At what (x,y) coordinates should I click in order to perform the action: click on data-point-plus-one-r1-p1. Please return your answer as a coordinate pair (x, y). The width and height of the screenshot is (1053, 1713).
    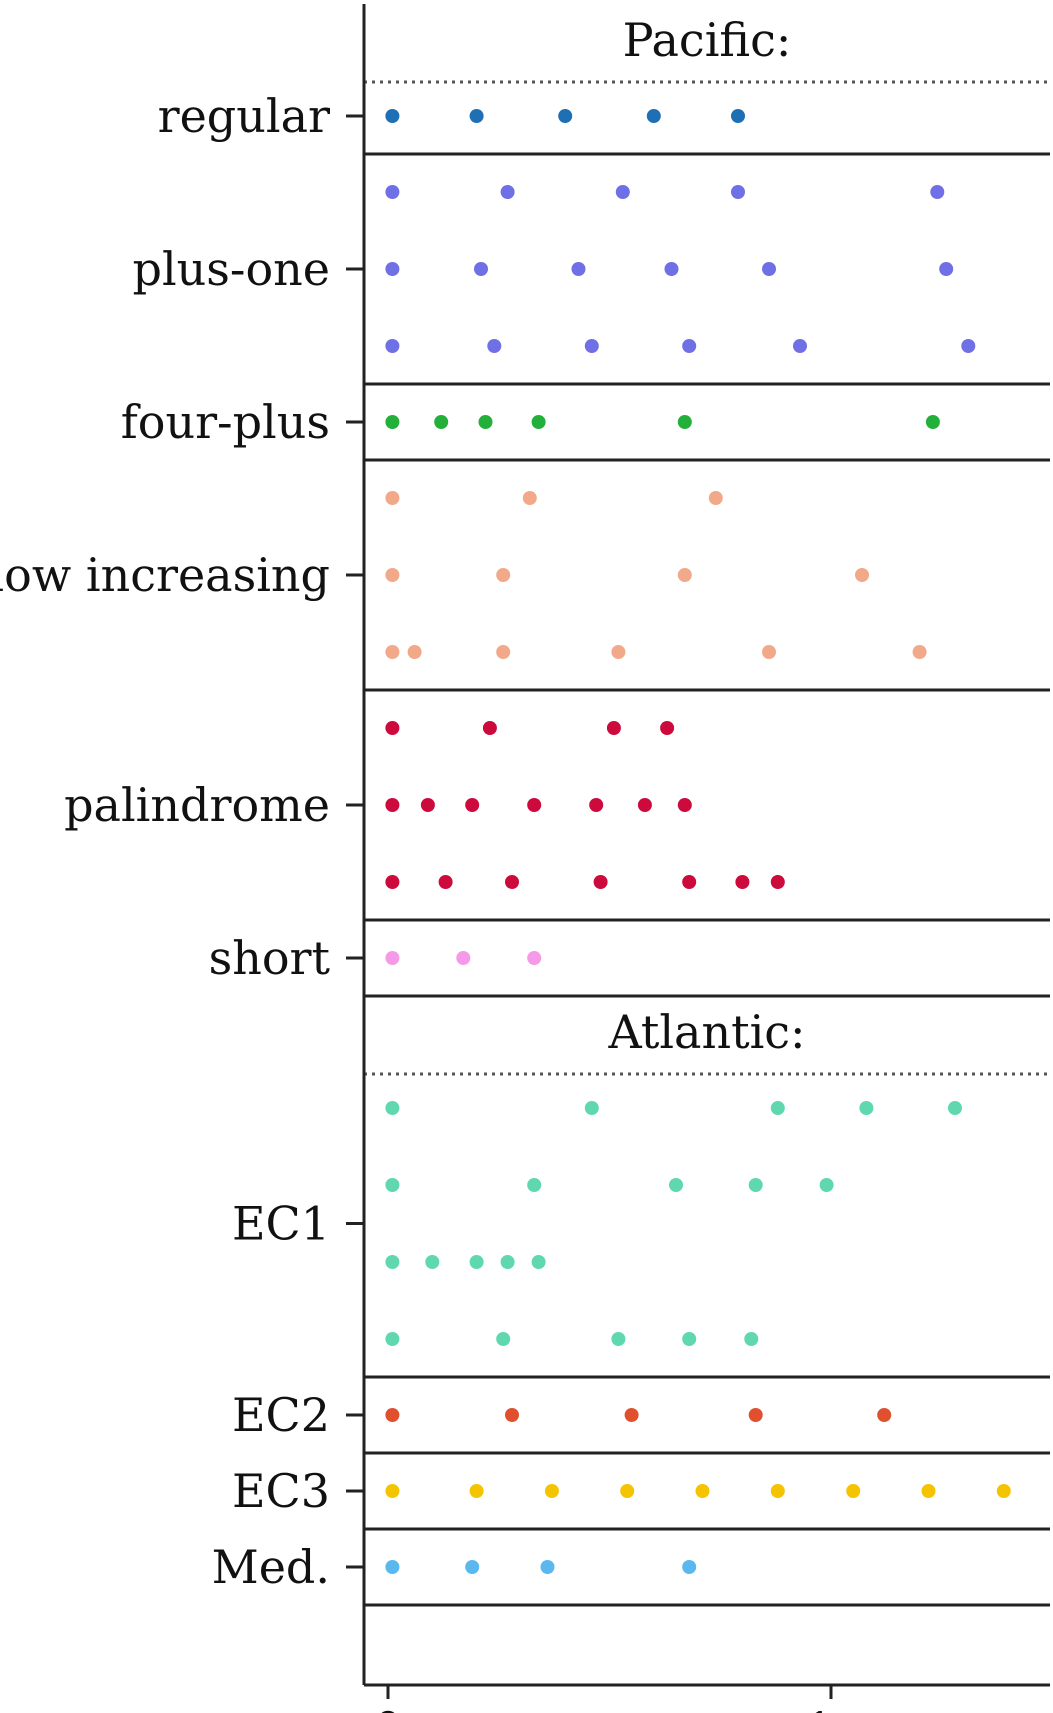
    Looking at the image, I should click on (481, 269).